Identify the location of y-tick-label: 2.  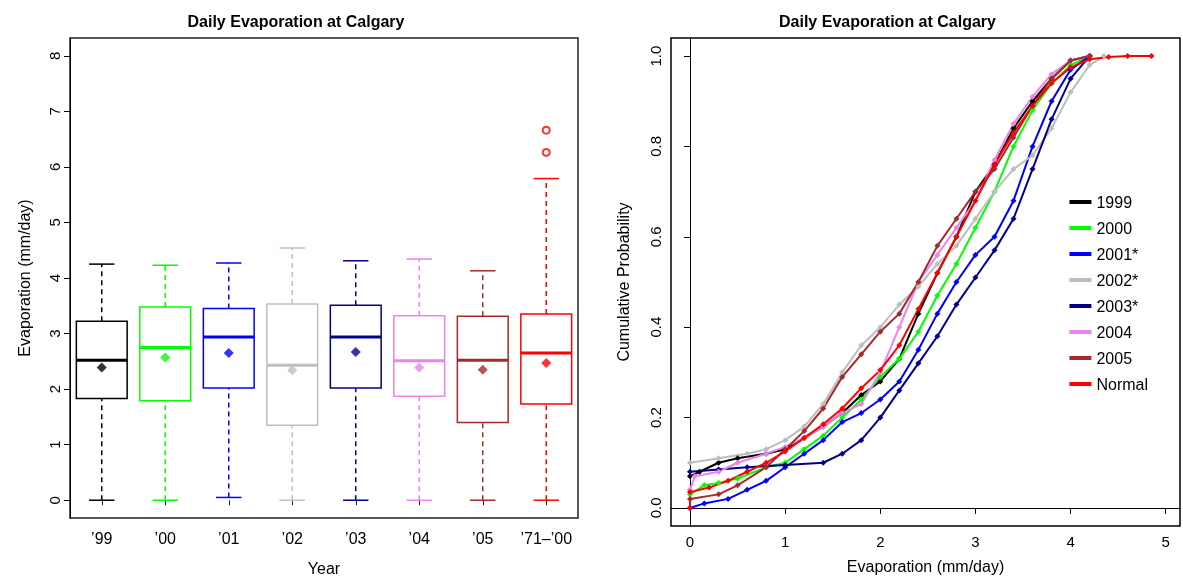
(54, 389).